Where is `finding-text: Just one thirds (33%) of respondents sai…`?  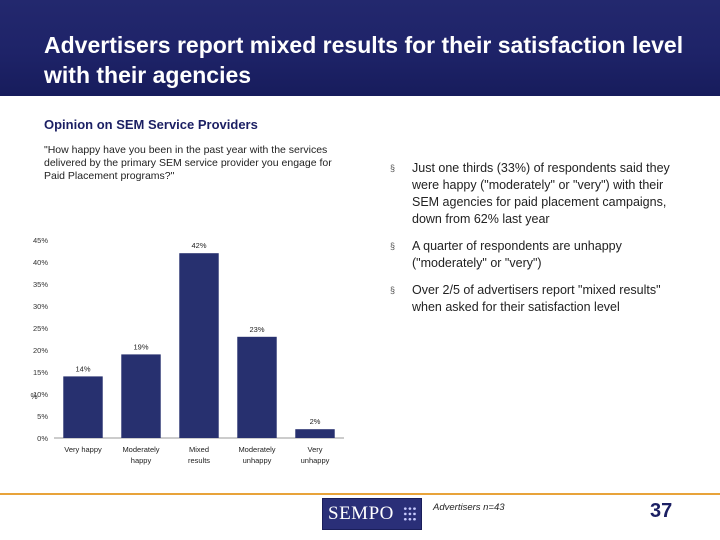 finding-text: Just one thirds (33%) of respondents sai… is located at coordinates (541, 193).